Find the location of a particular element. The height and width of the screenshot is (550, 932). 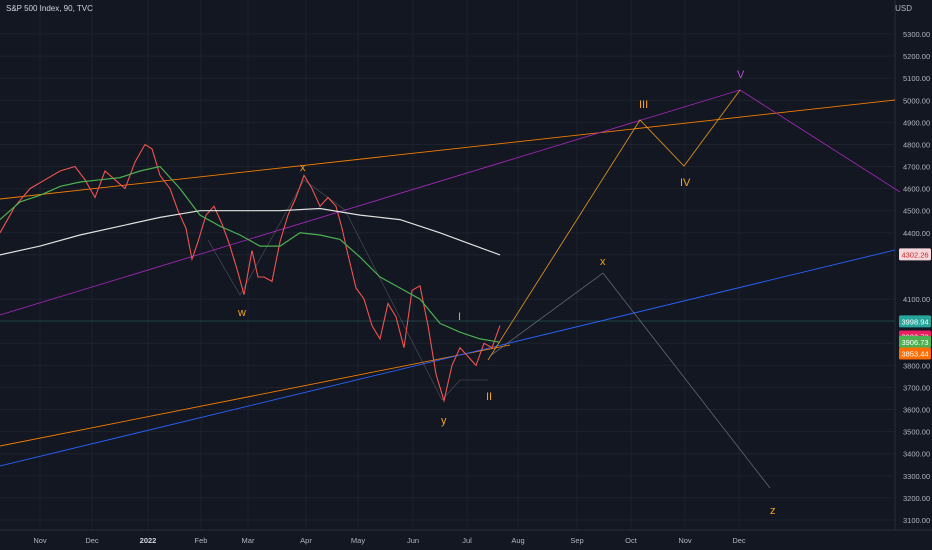

wave-label-x2: x is located at coordinates (603, 262).